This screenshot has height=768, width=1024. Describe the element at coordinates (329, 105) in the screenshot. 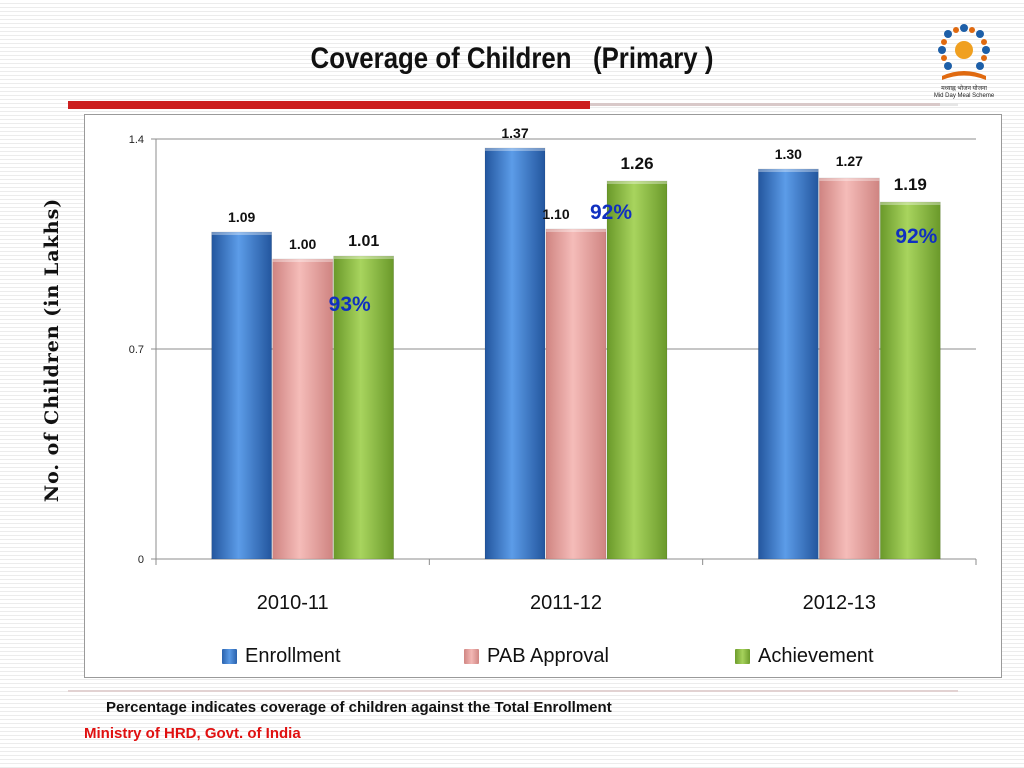

I see `title-underline-red` at that location.